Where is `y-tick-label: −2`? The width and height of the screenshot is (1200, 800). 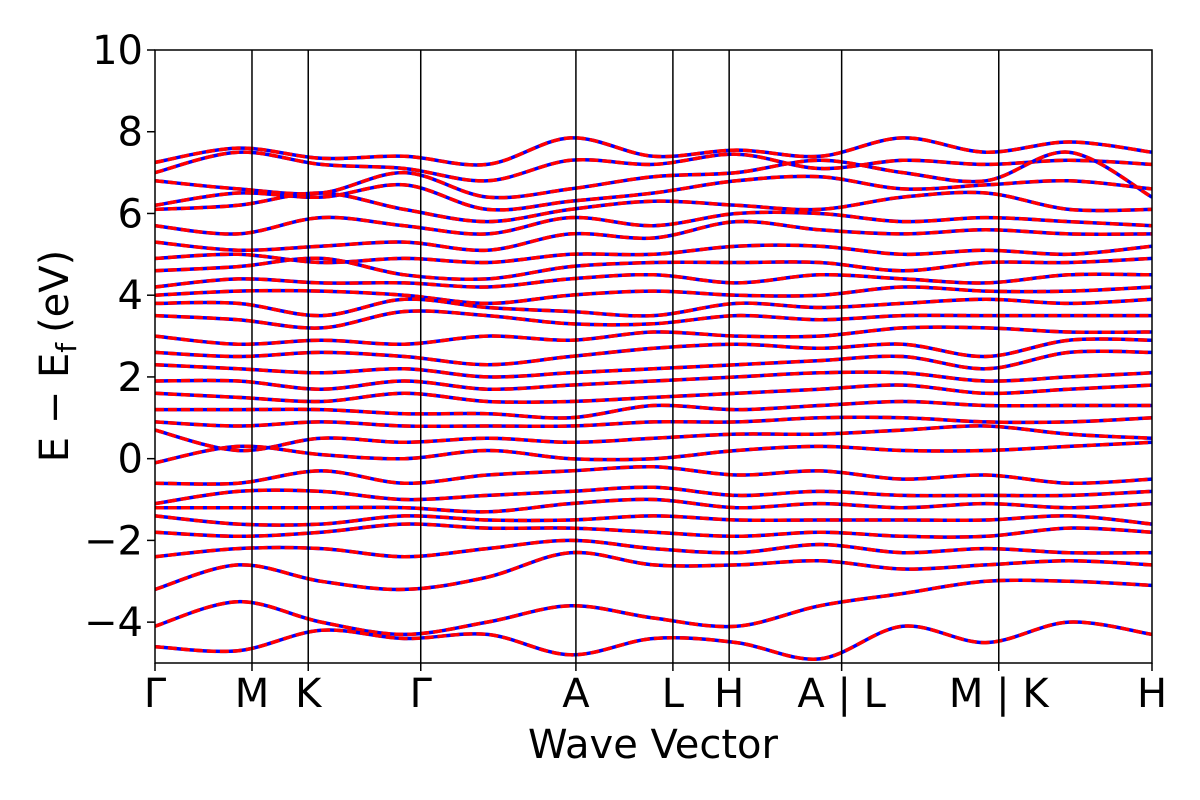 y-tick-label: −2 is located at coordinates (113, 541).